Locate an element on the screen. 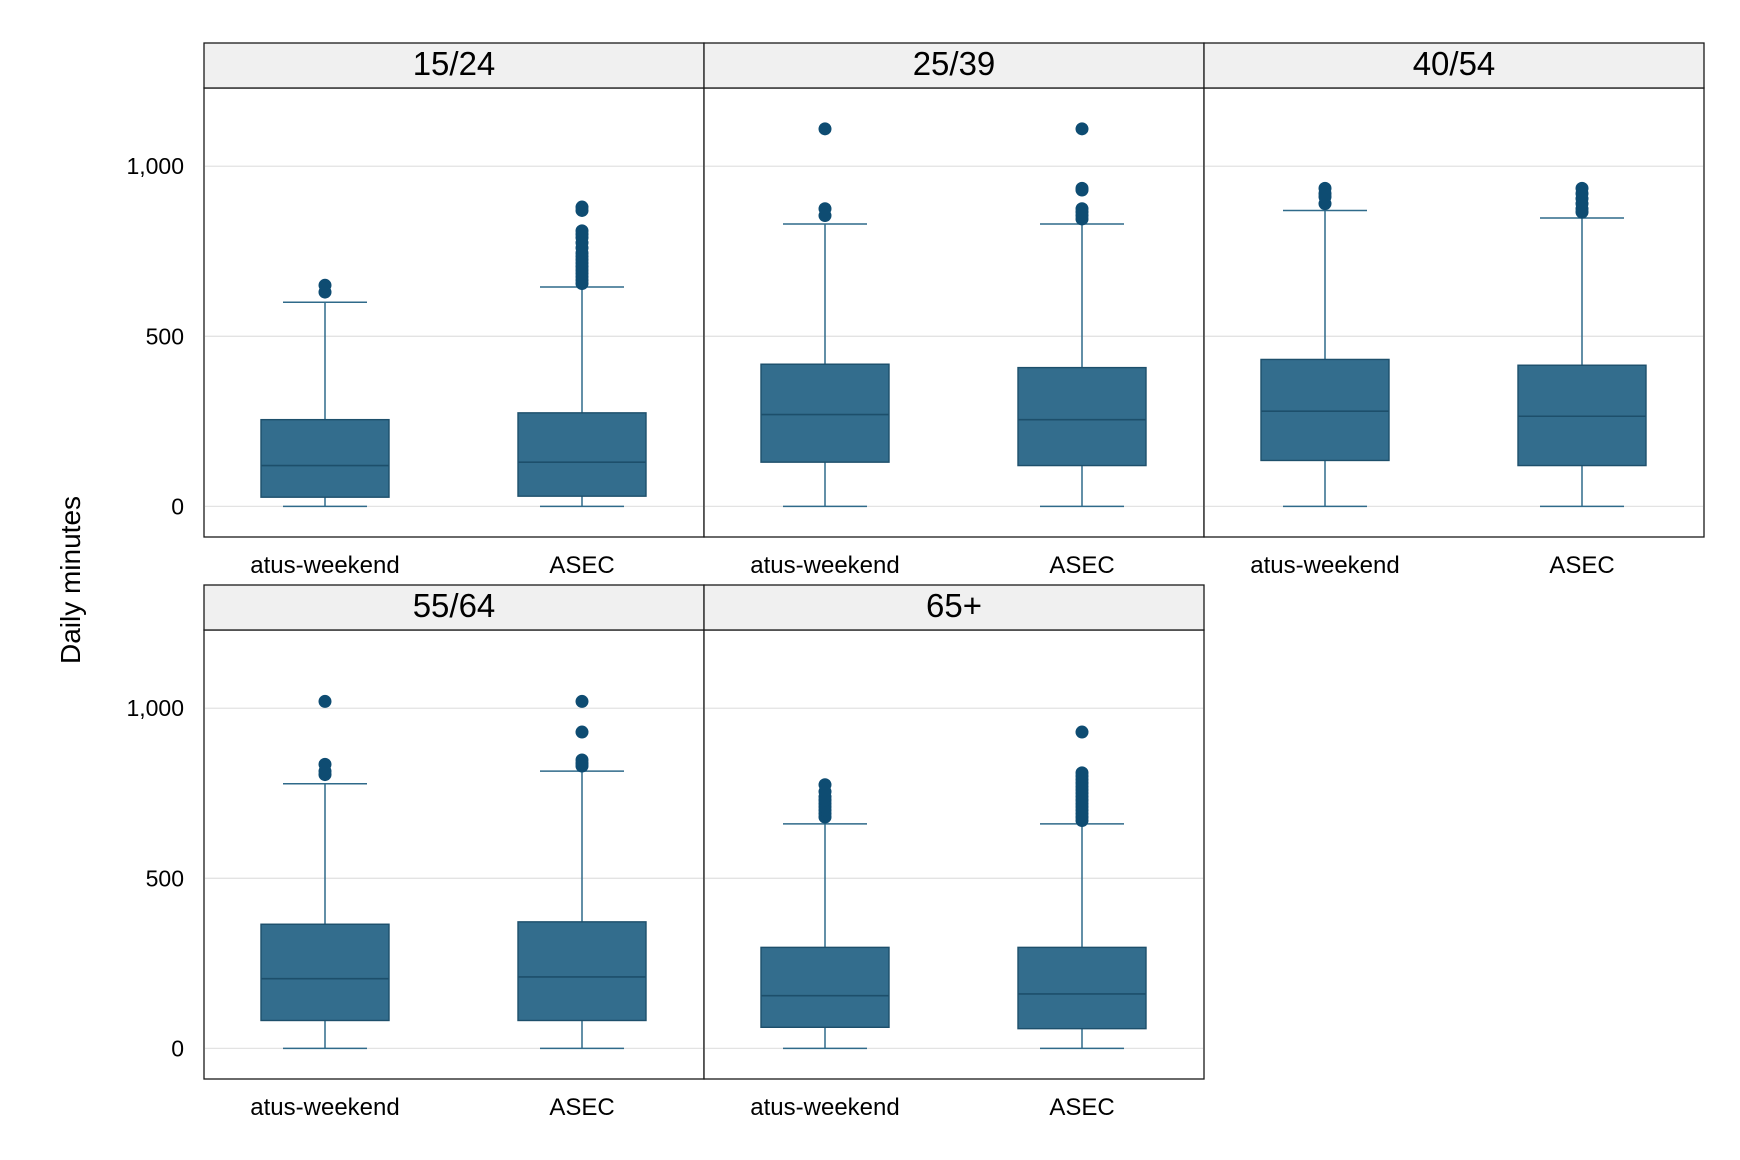 The image size is (1740, 1160). panel-25-39: 25/39 atus-weekend ASEC is located at coordinates (954, 310).